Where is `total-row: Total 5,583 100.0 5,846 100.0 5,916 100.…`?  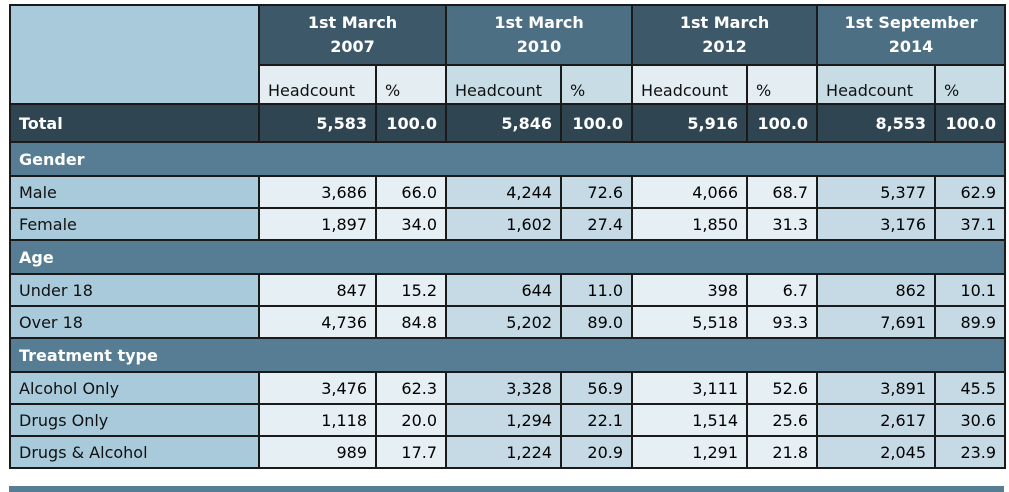
total-row: Total 5,583 100.0 5,846 100.0 5,916 100.… is located at coordinates (508, 123).